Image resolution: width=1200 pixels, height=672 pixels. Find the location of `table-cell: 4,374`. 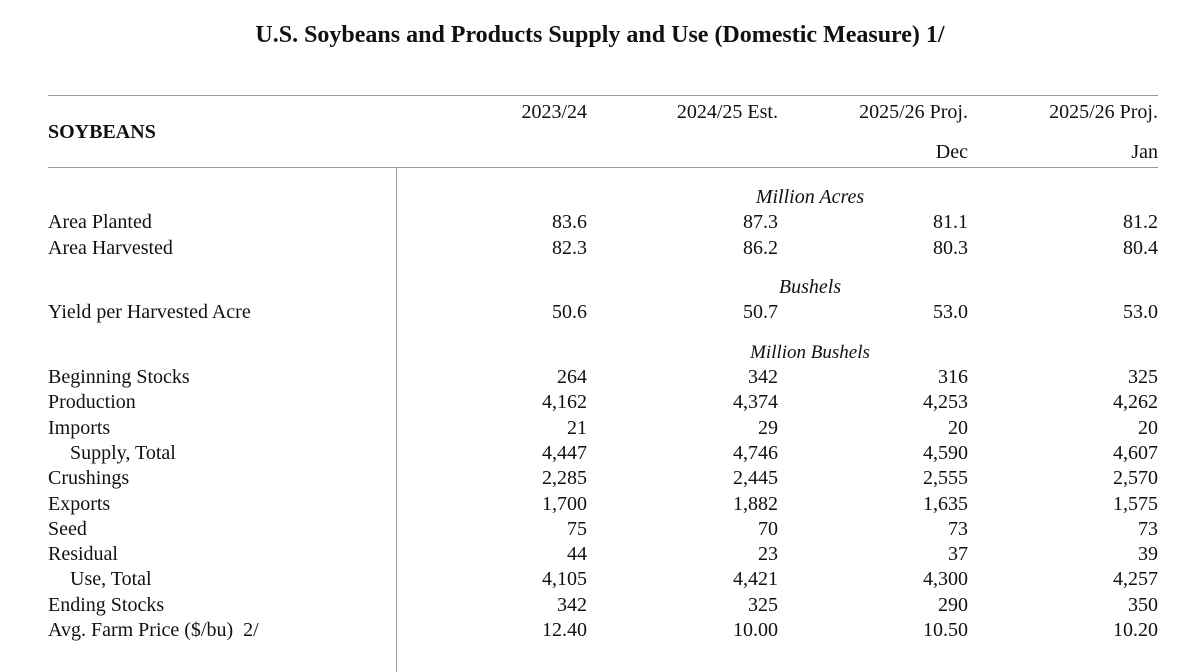

table-cell: 4,374 is located at coordinates (755, 402).